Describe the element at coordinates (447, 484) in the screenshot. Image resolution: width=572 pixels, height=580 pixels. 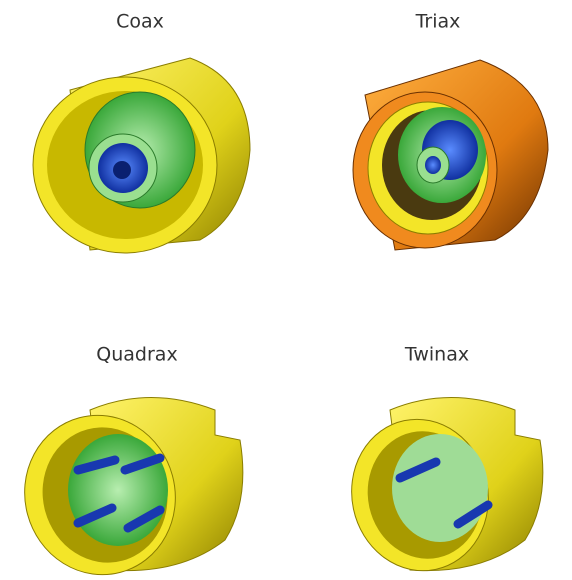
I see `twinax-illustration` at that location.